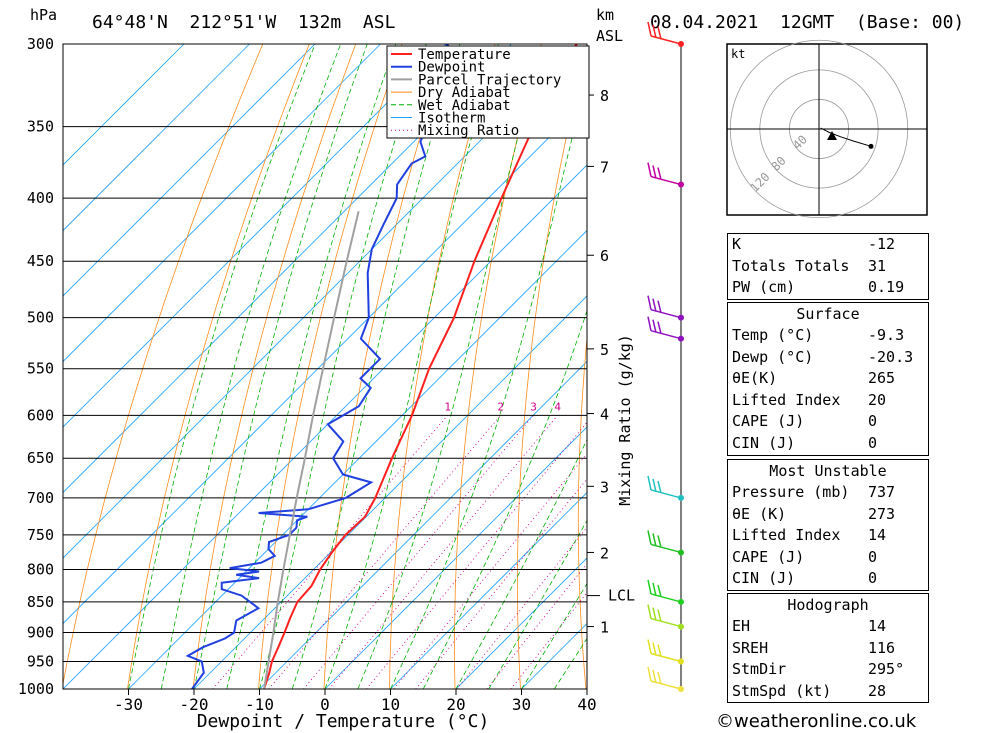 This screenshot has width=1000, height=733. What do you see at coordinates (846, 137) in the screenshot?
I see `hodograph-trace` at bounding box center [846, 137].